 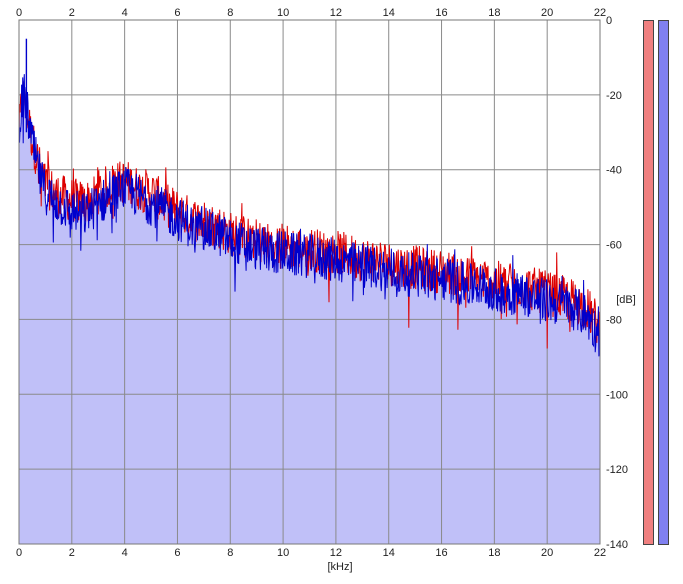 I want to click on x-tick-label-top: 14, so click(x=389, y=13).